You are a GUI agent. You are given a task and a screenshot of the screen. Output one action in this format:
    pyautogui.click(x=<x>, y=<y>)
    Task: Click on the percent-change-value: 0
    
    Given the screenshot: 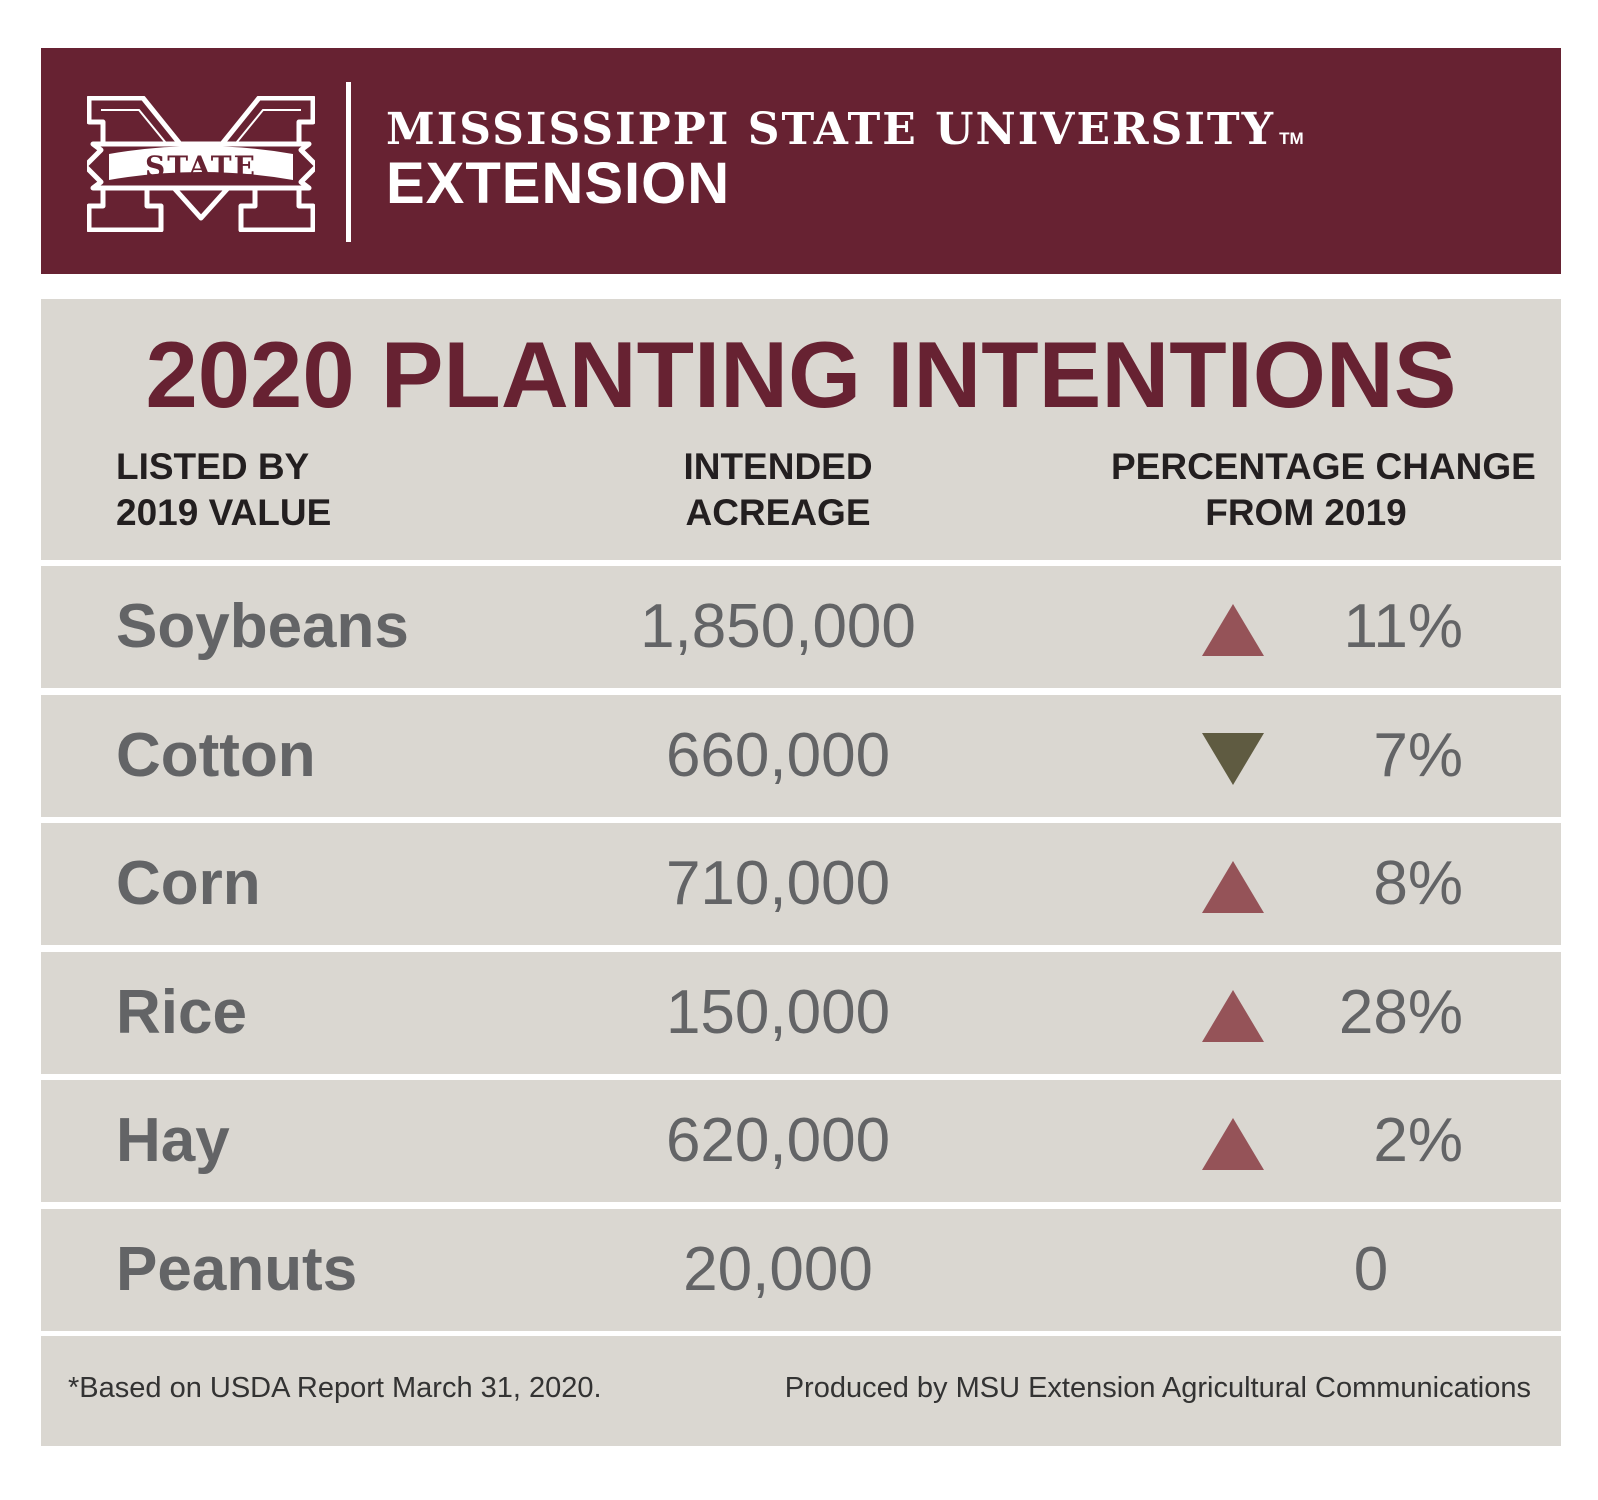 What is the action you would take?
    pyautogui.click(x=1371, y=1269)
    